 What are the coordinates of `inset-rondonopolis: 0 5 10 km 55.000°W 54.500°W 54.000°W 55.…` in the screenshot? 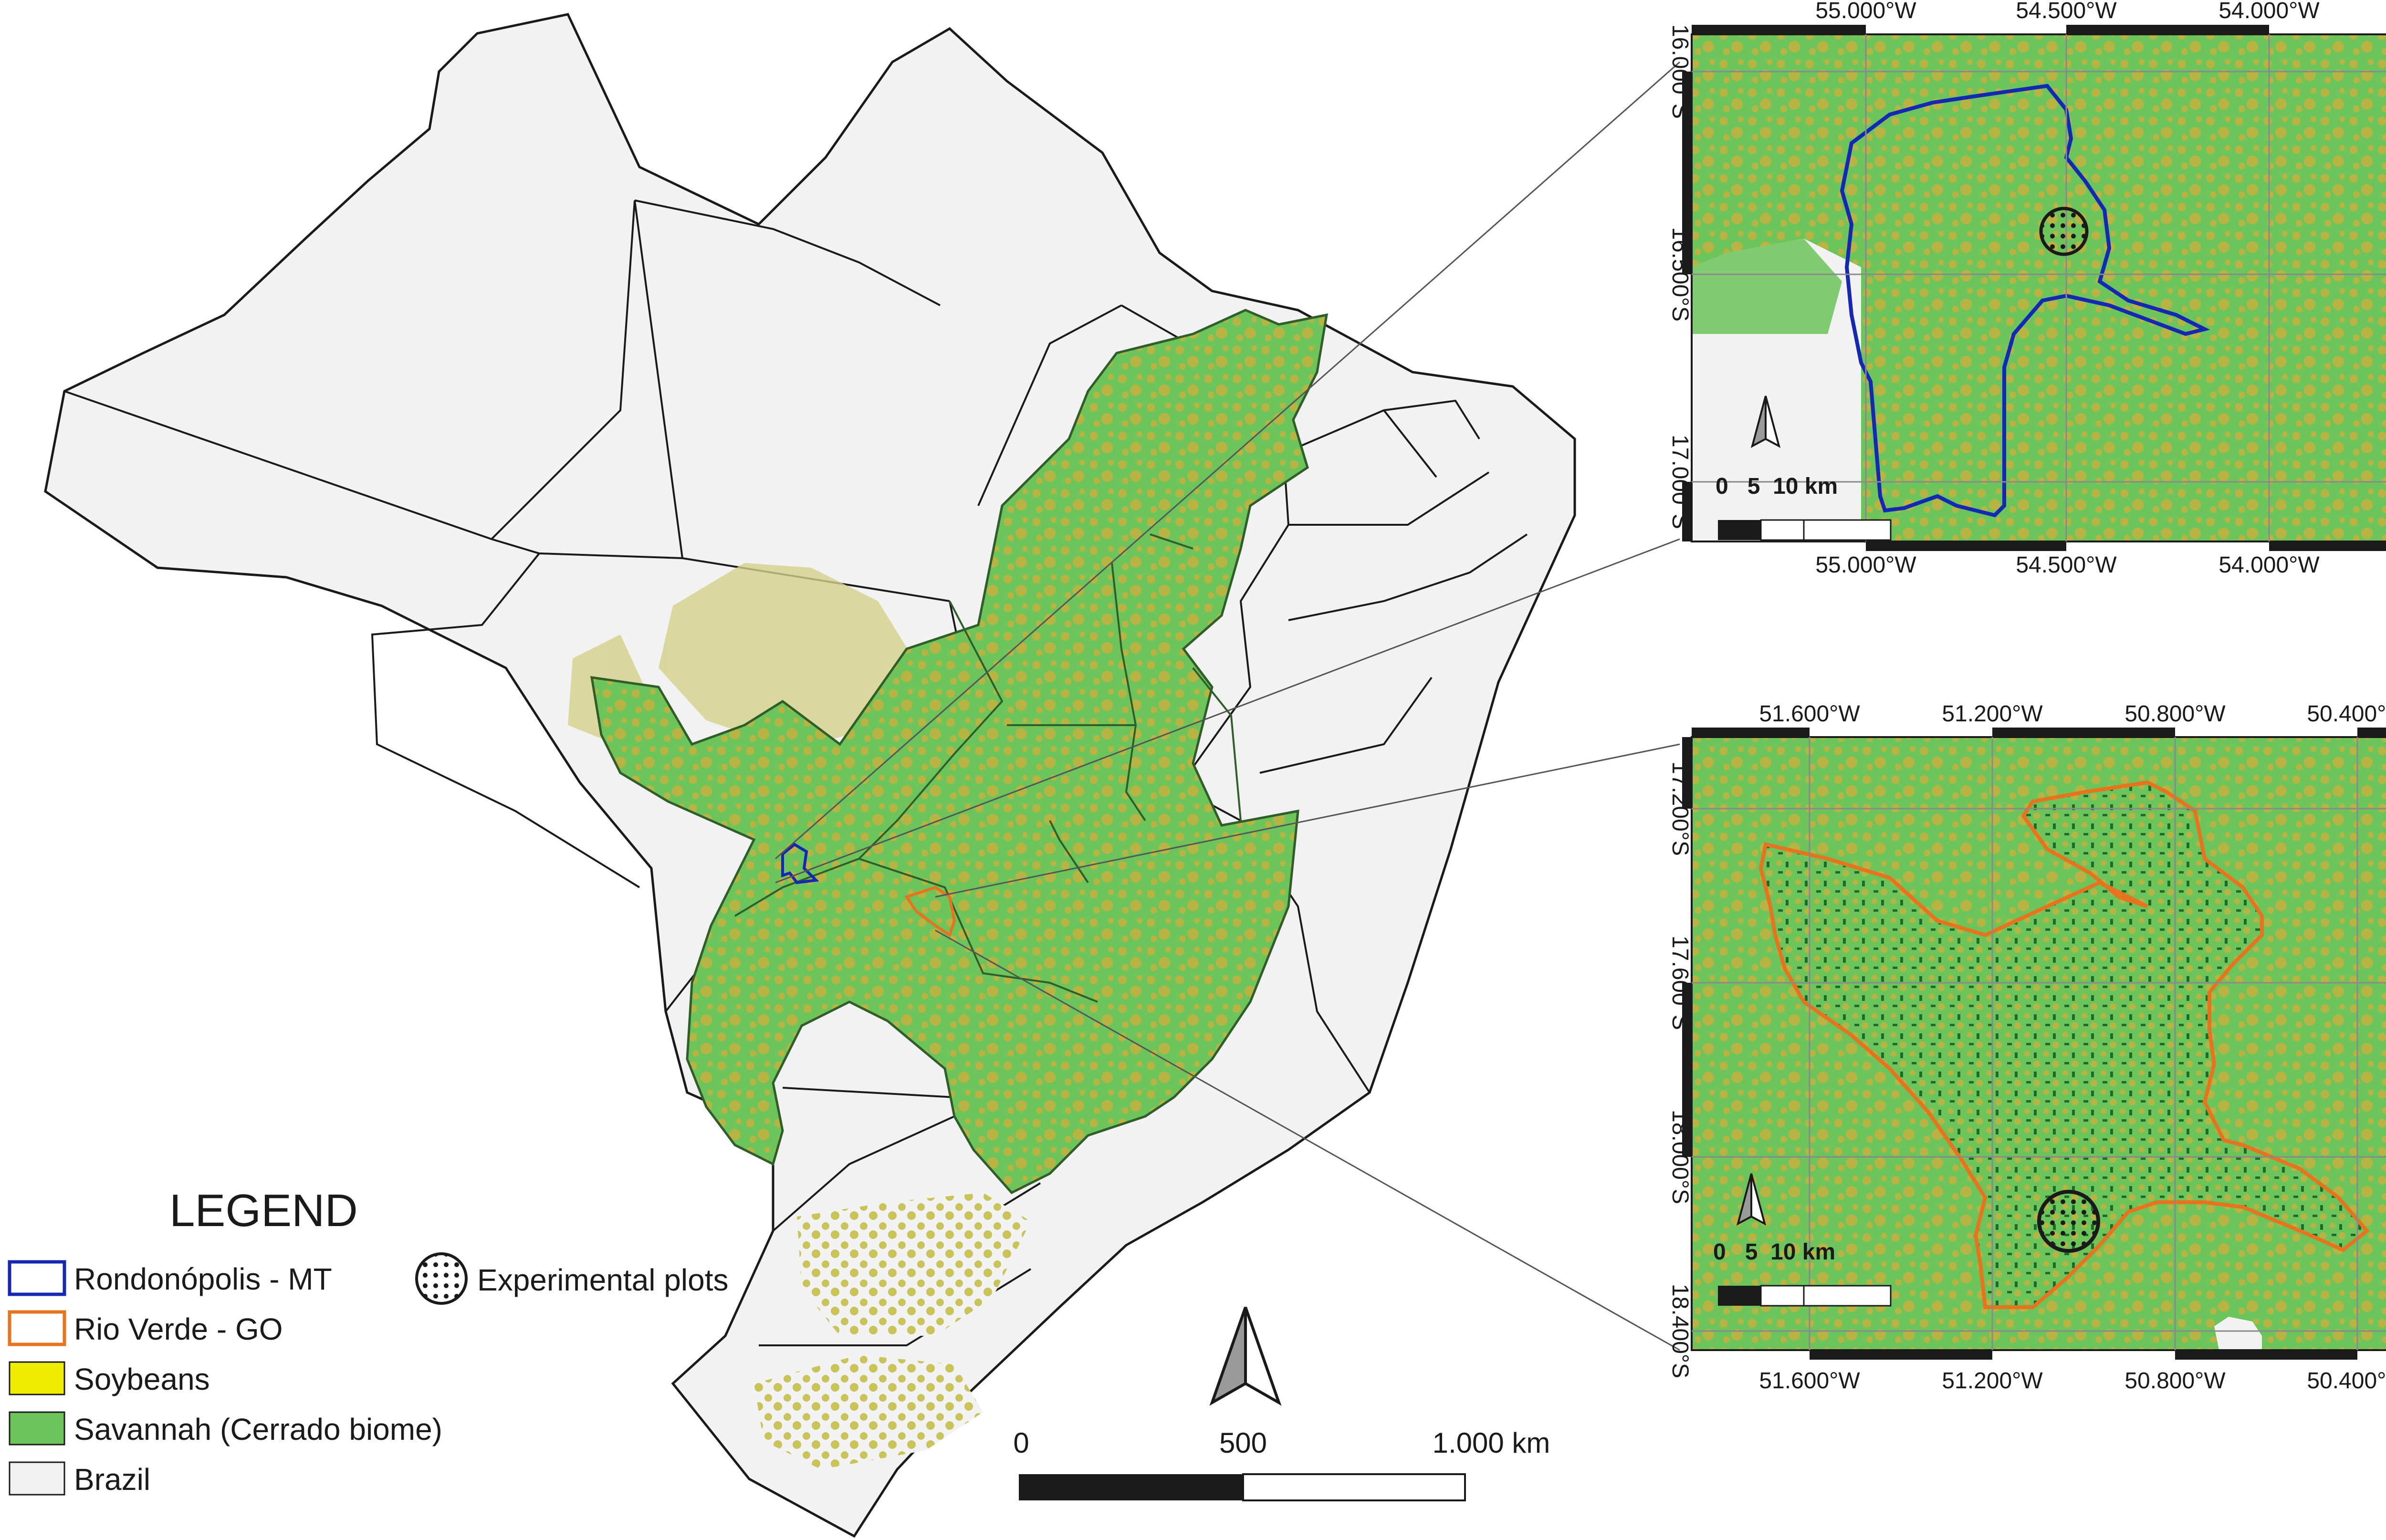 It's located at (2026, 289).